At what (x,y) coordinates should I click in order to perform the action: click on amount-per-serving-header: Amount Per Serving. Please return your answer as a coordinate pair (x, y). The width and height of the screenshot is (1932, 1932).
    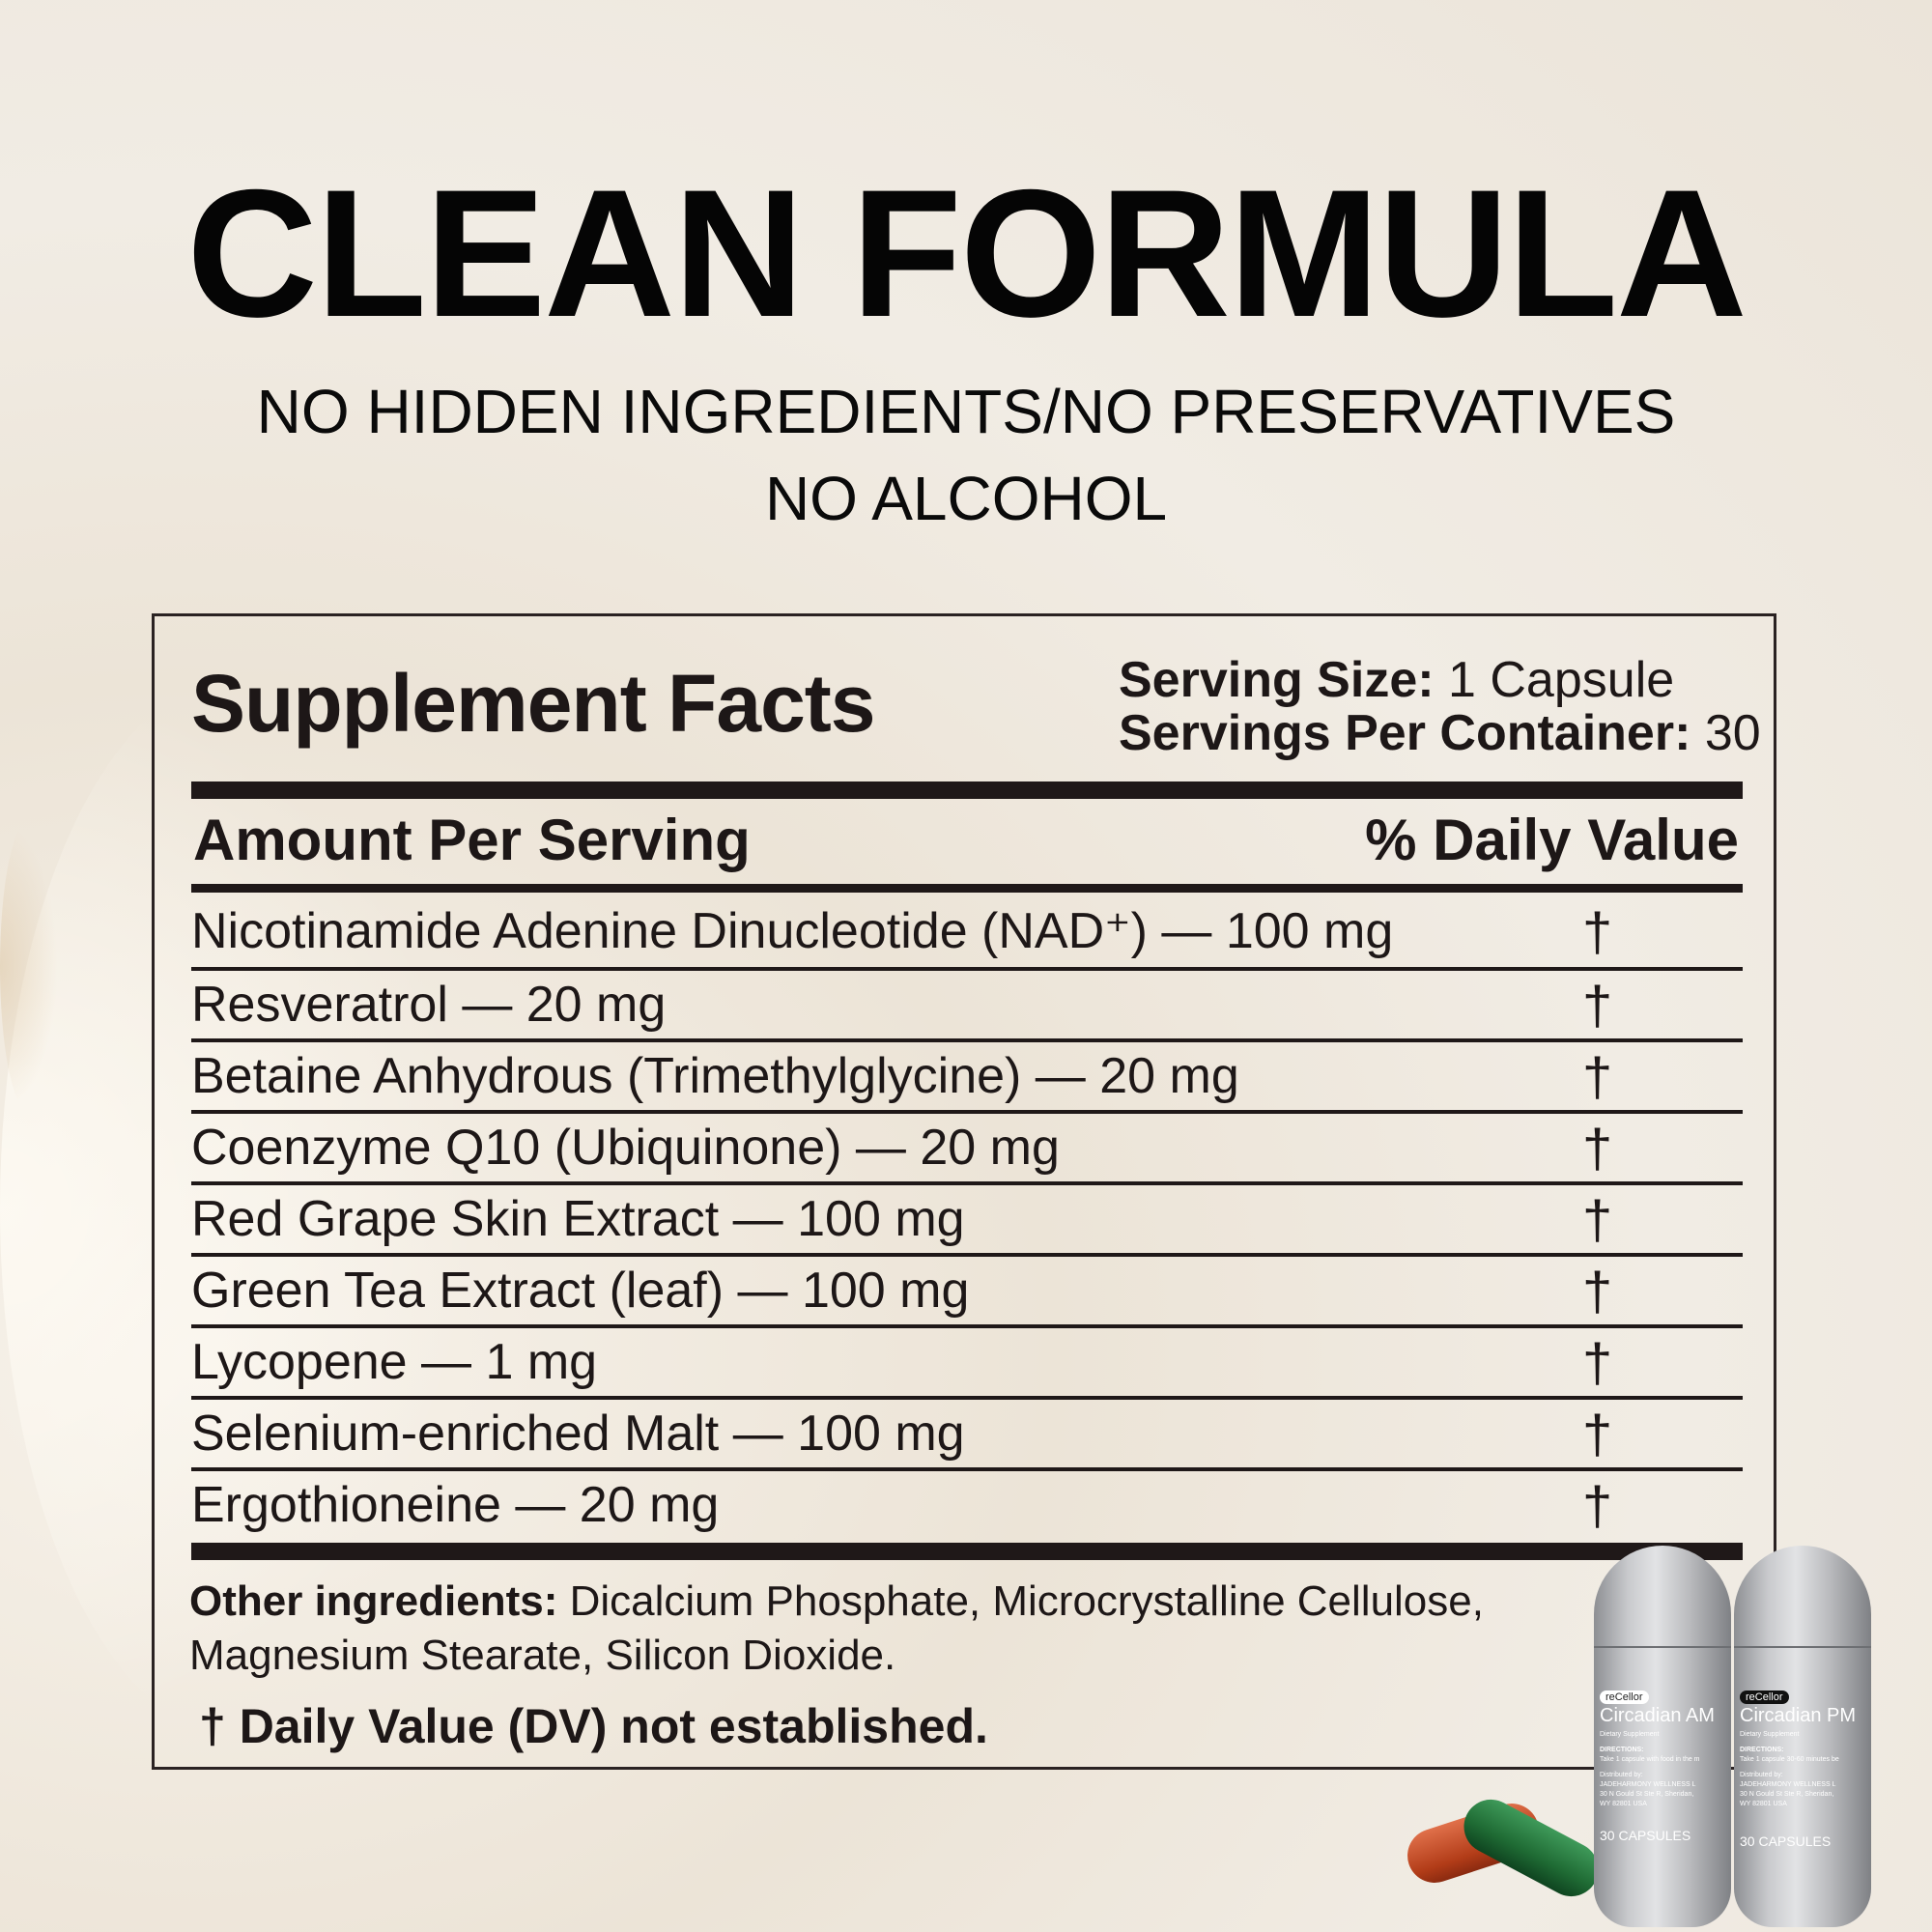
    Looking at the image, I should click on (472, 840).